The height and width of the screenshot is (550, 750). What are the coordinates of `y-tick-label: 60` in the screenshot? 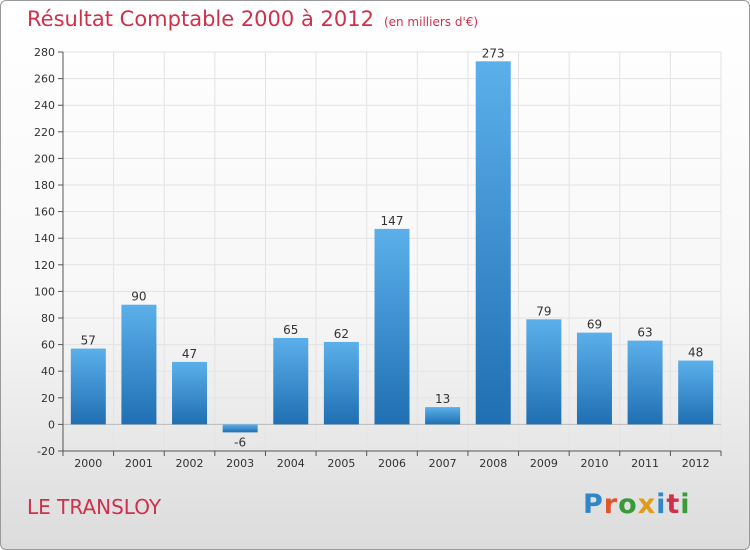 It's located at (48, 345).